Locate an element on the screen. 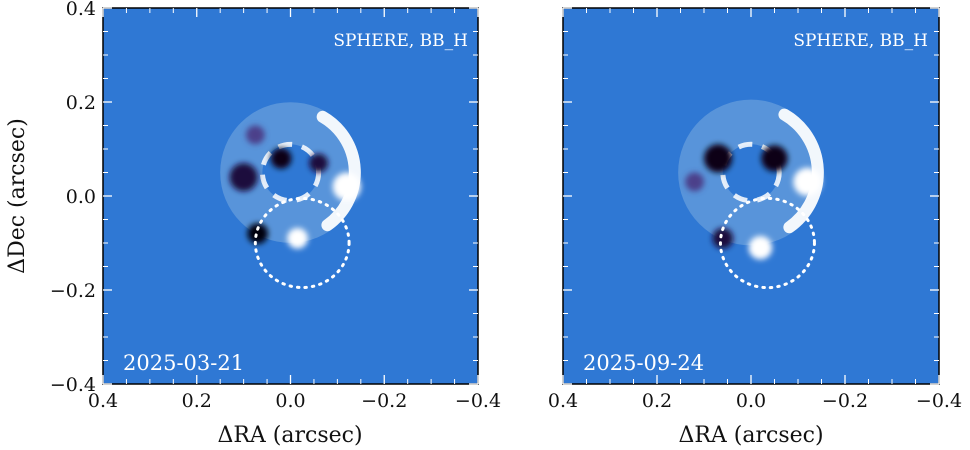 This screenshot has width=970, height=450. y-tick-label: 0.4 is located at coordinates (81, 10).